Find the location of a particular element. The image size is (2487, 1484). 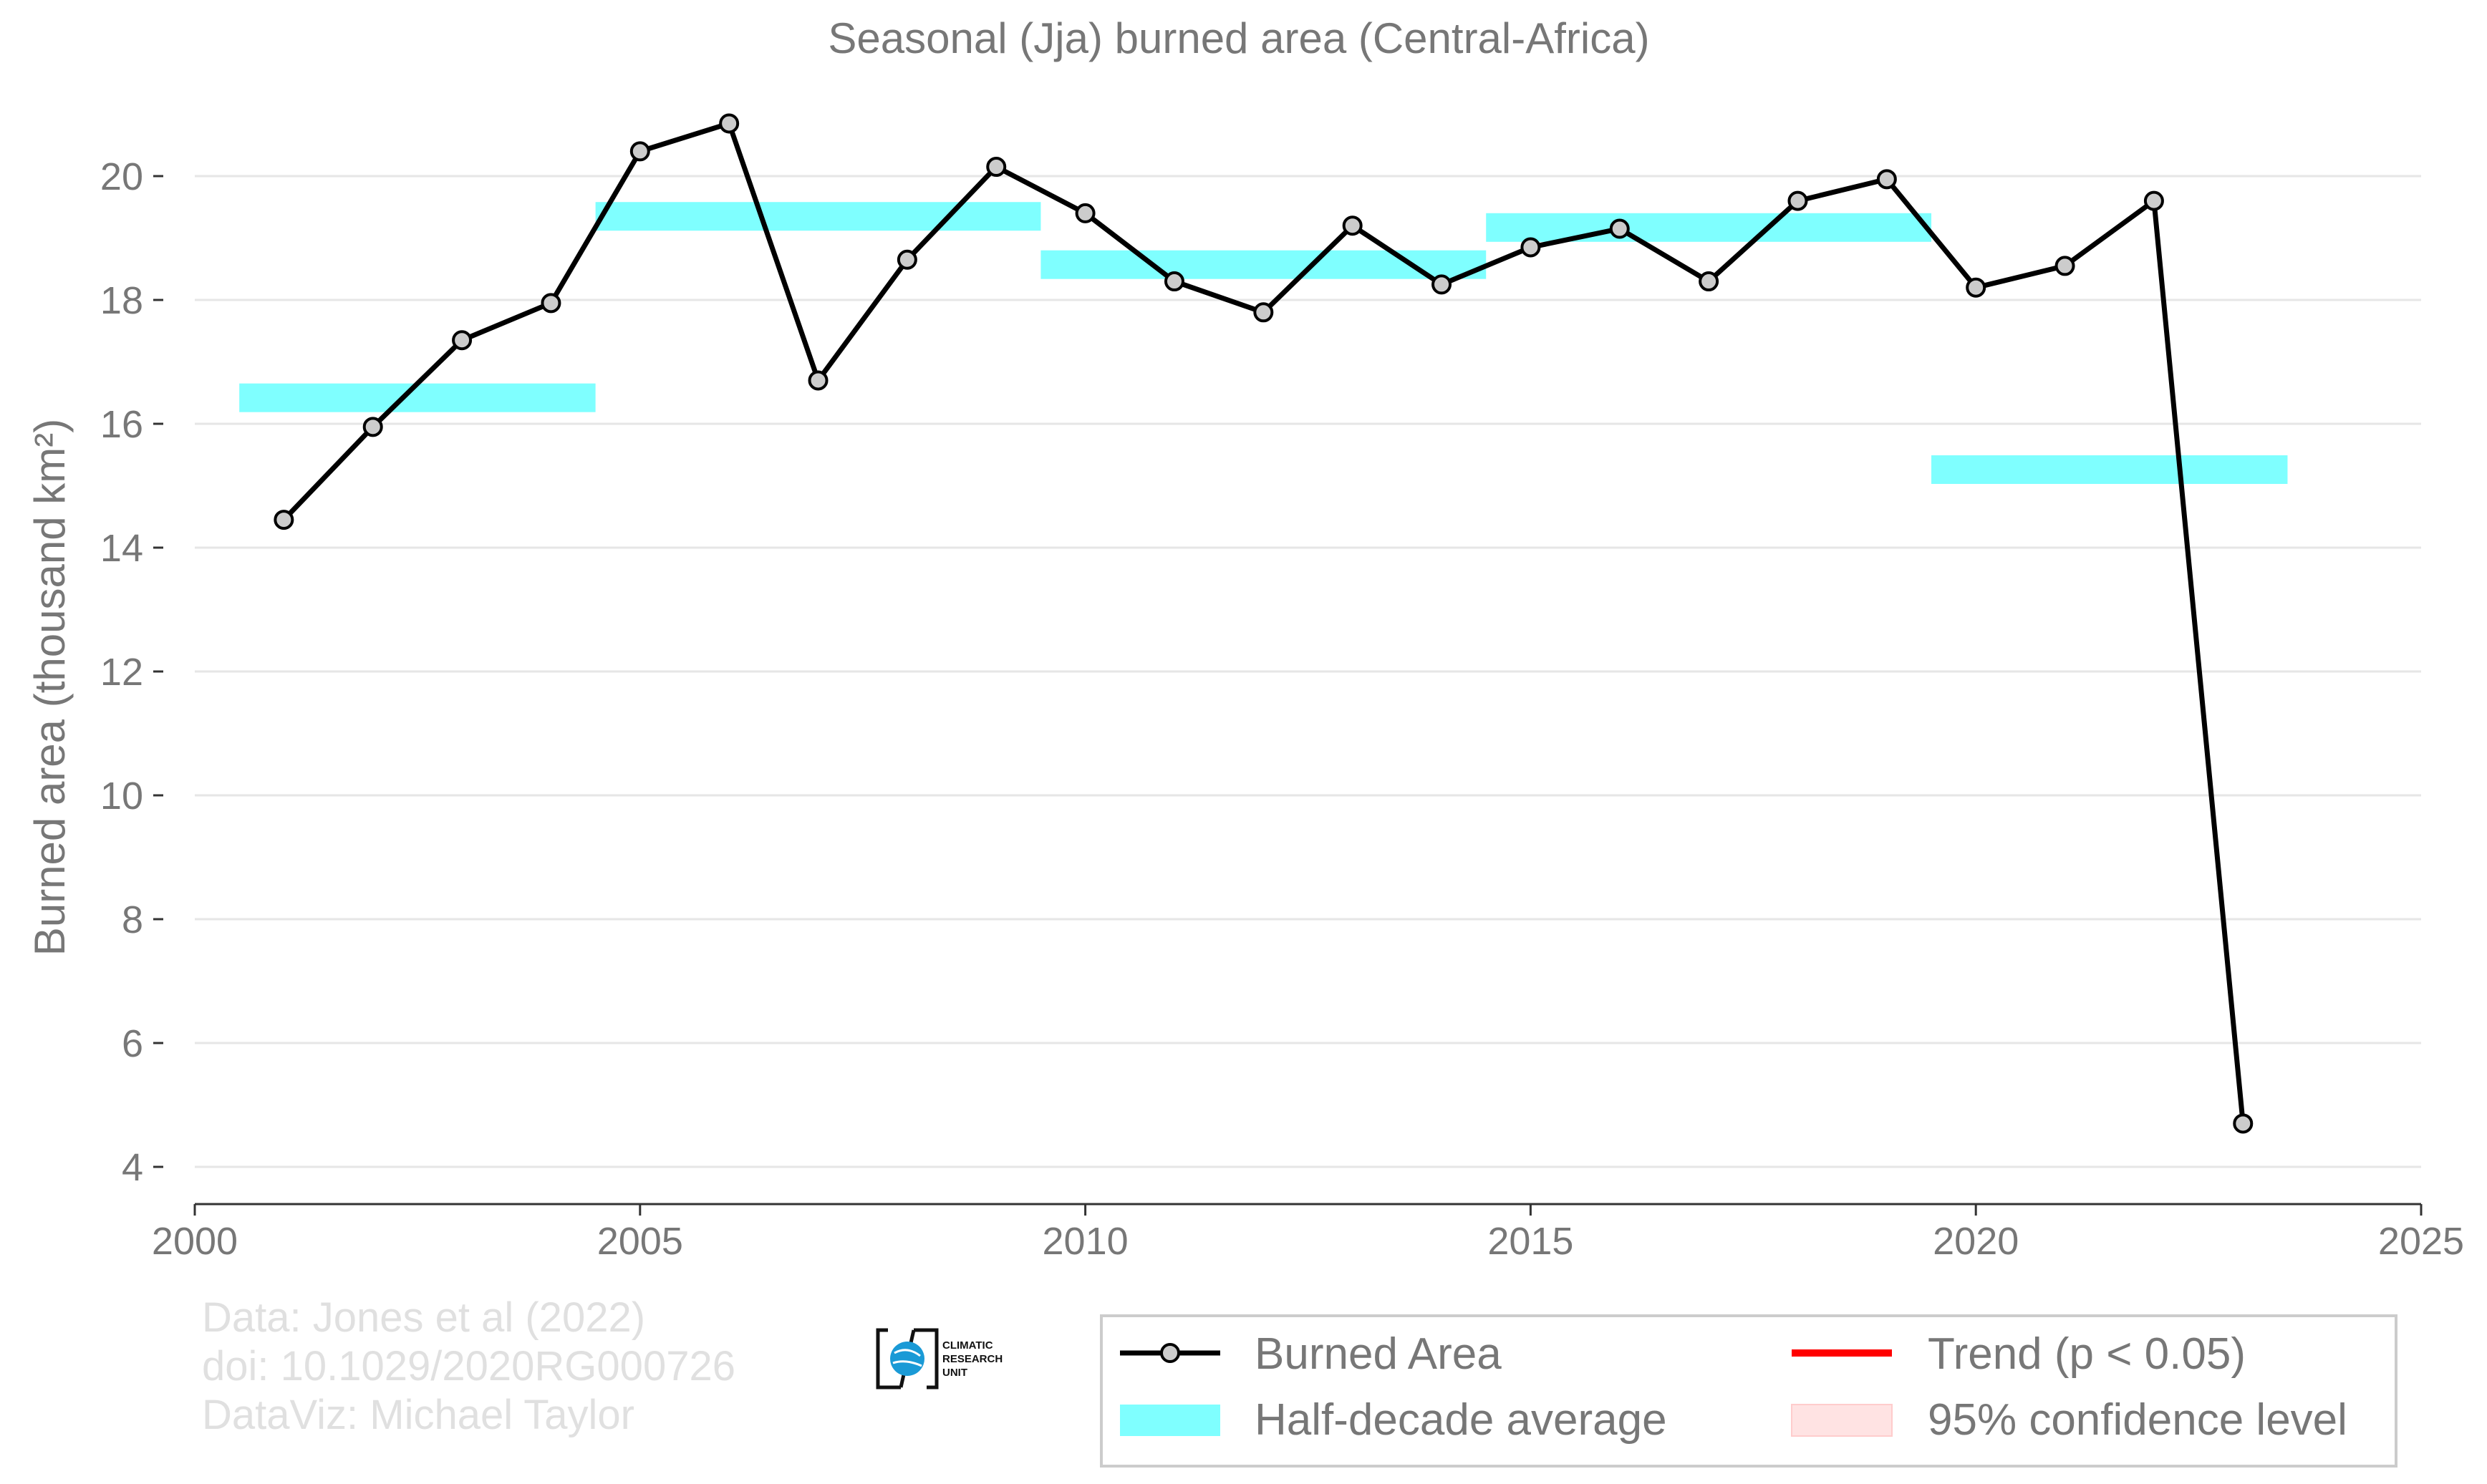

logo-bracket-right is located at coordinates (926, 1359).